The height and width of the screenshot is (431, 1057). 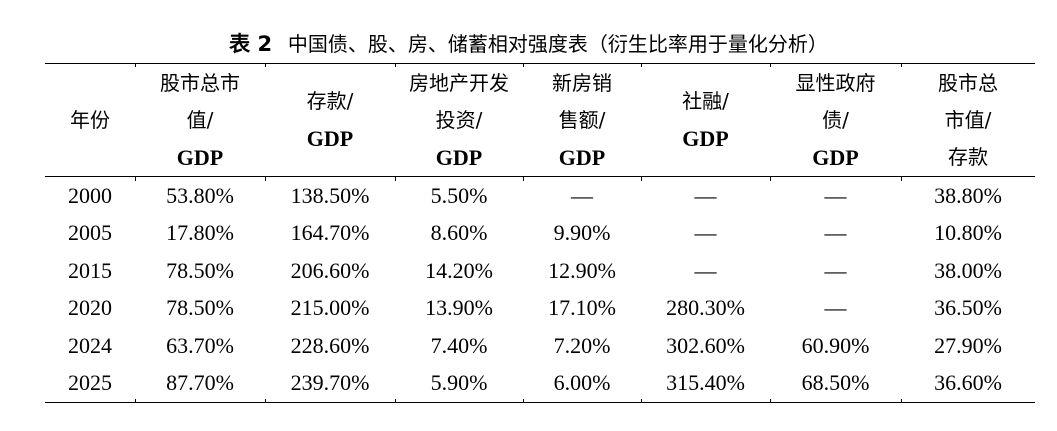 What do you see at coordinates (330, 195) in the screenshot?
I see `value-cell: 138.50%` at bounding box center [330, 195].